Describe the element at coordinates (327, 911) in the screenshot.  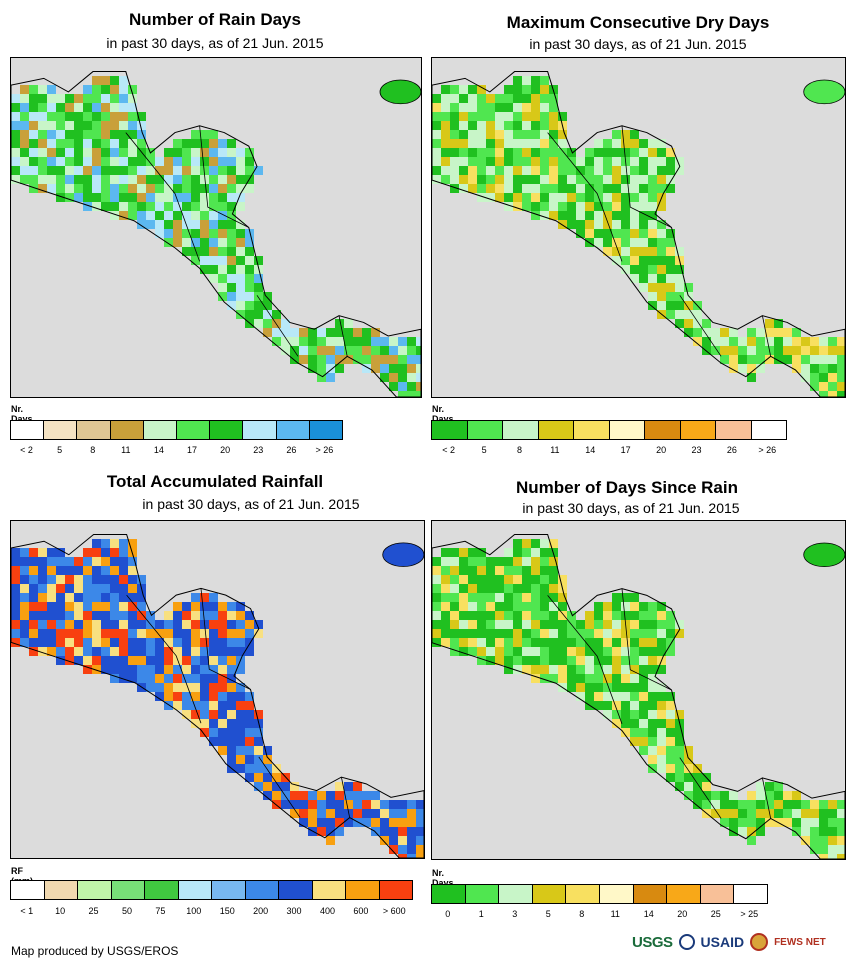
I see `legend-tick-label: 400` at that location.